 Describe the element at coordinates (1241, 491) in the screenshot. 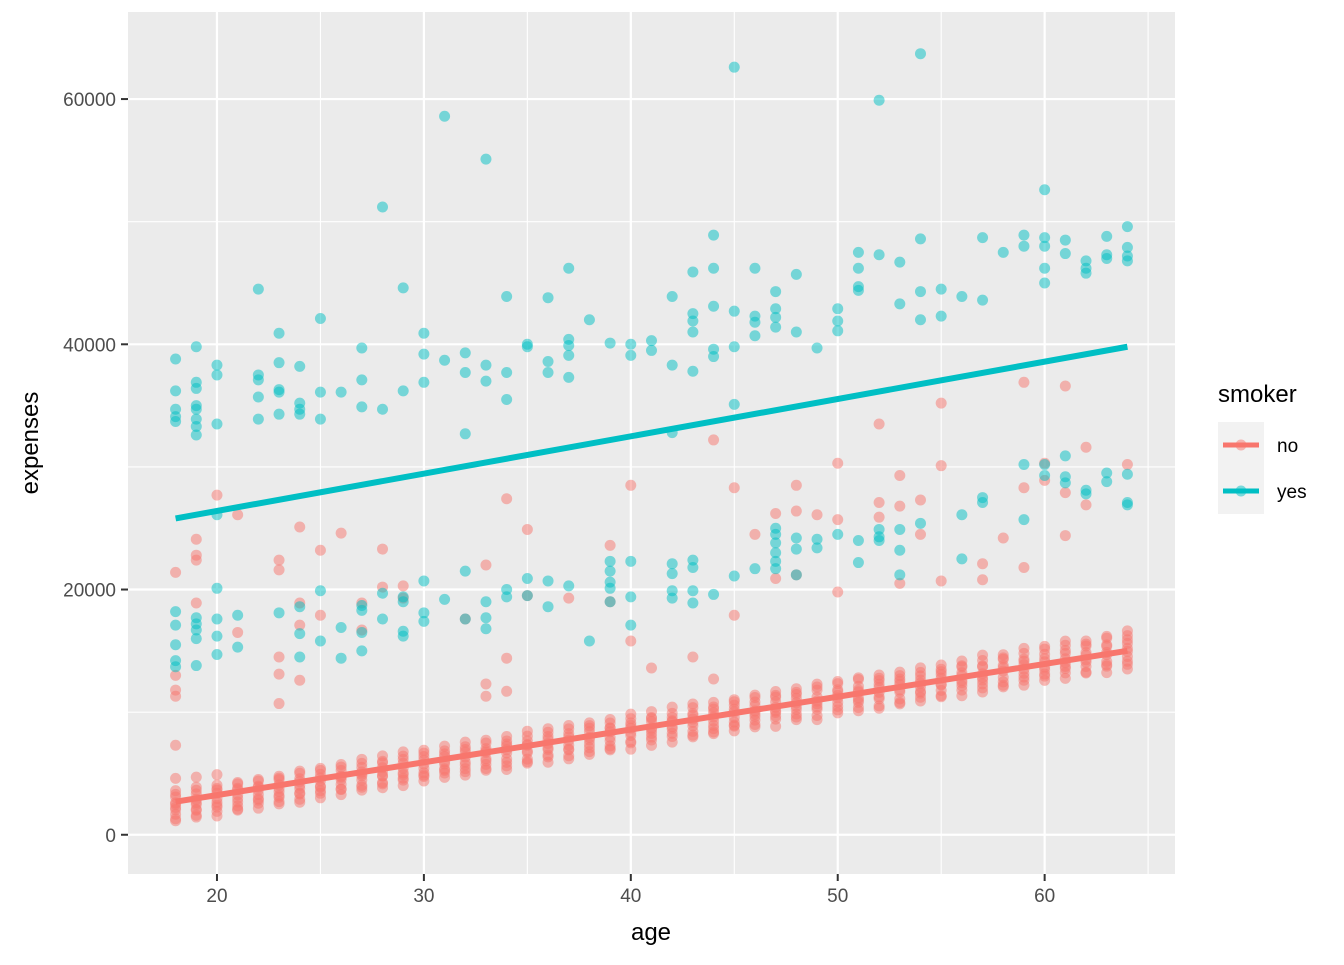

I see `legend-key-yes-point` at that location.